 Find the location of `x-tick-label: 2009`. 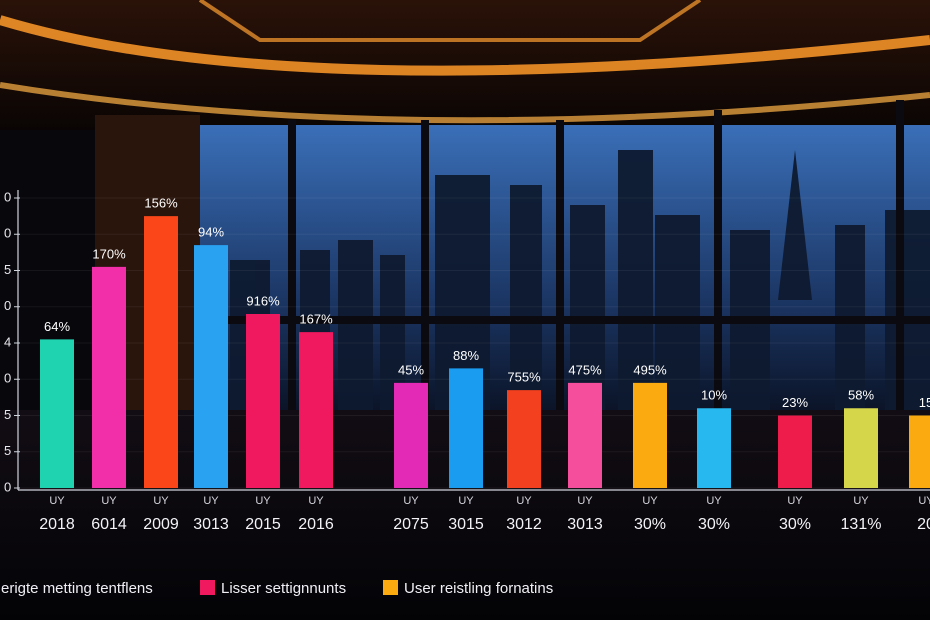

x-tick-label: 2009 is located at coordinates (161, 524).